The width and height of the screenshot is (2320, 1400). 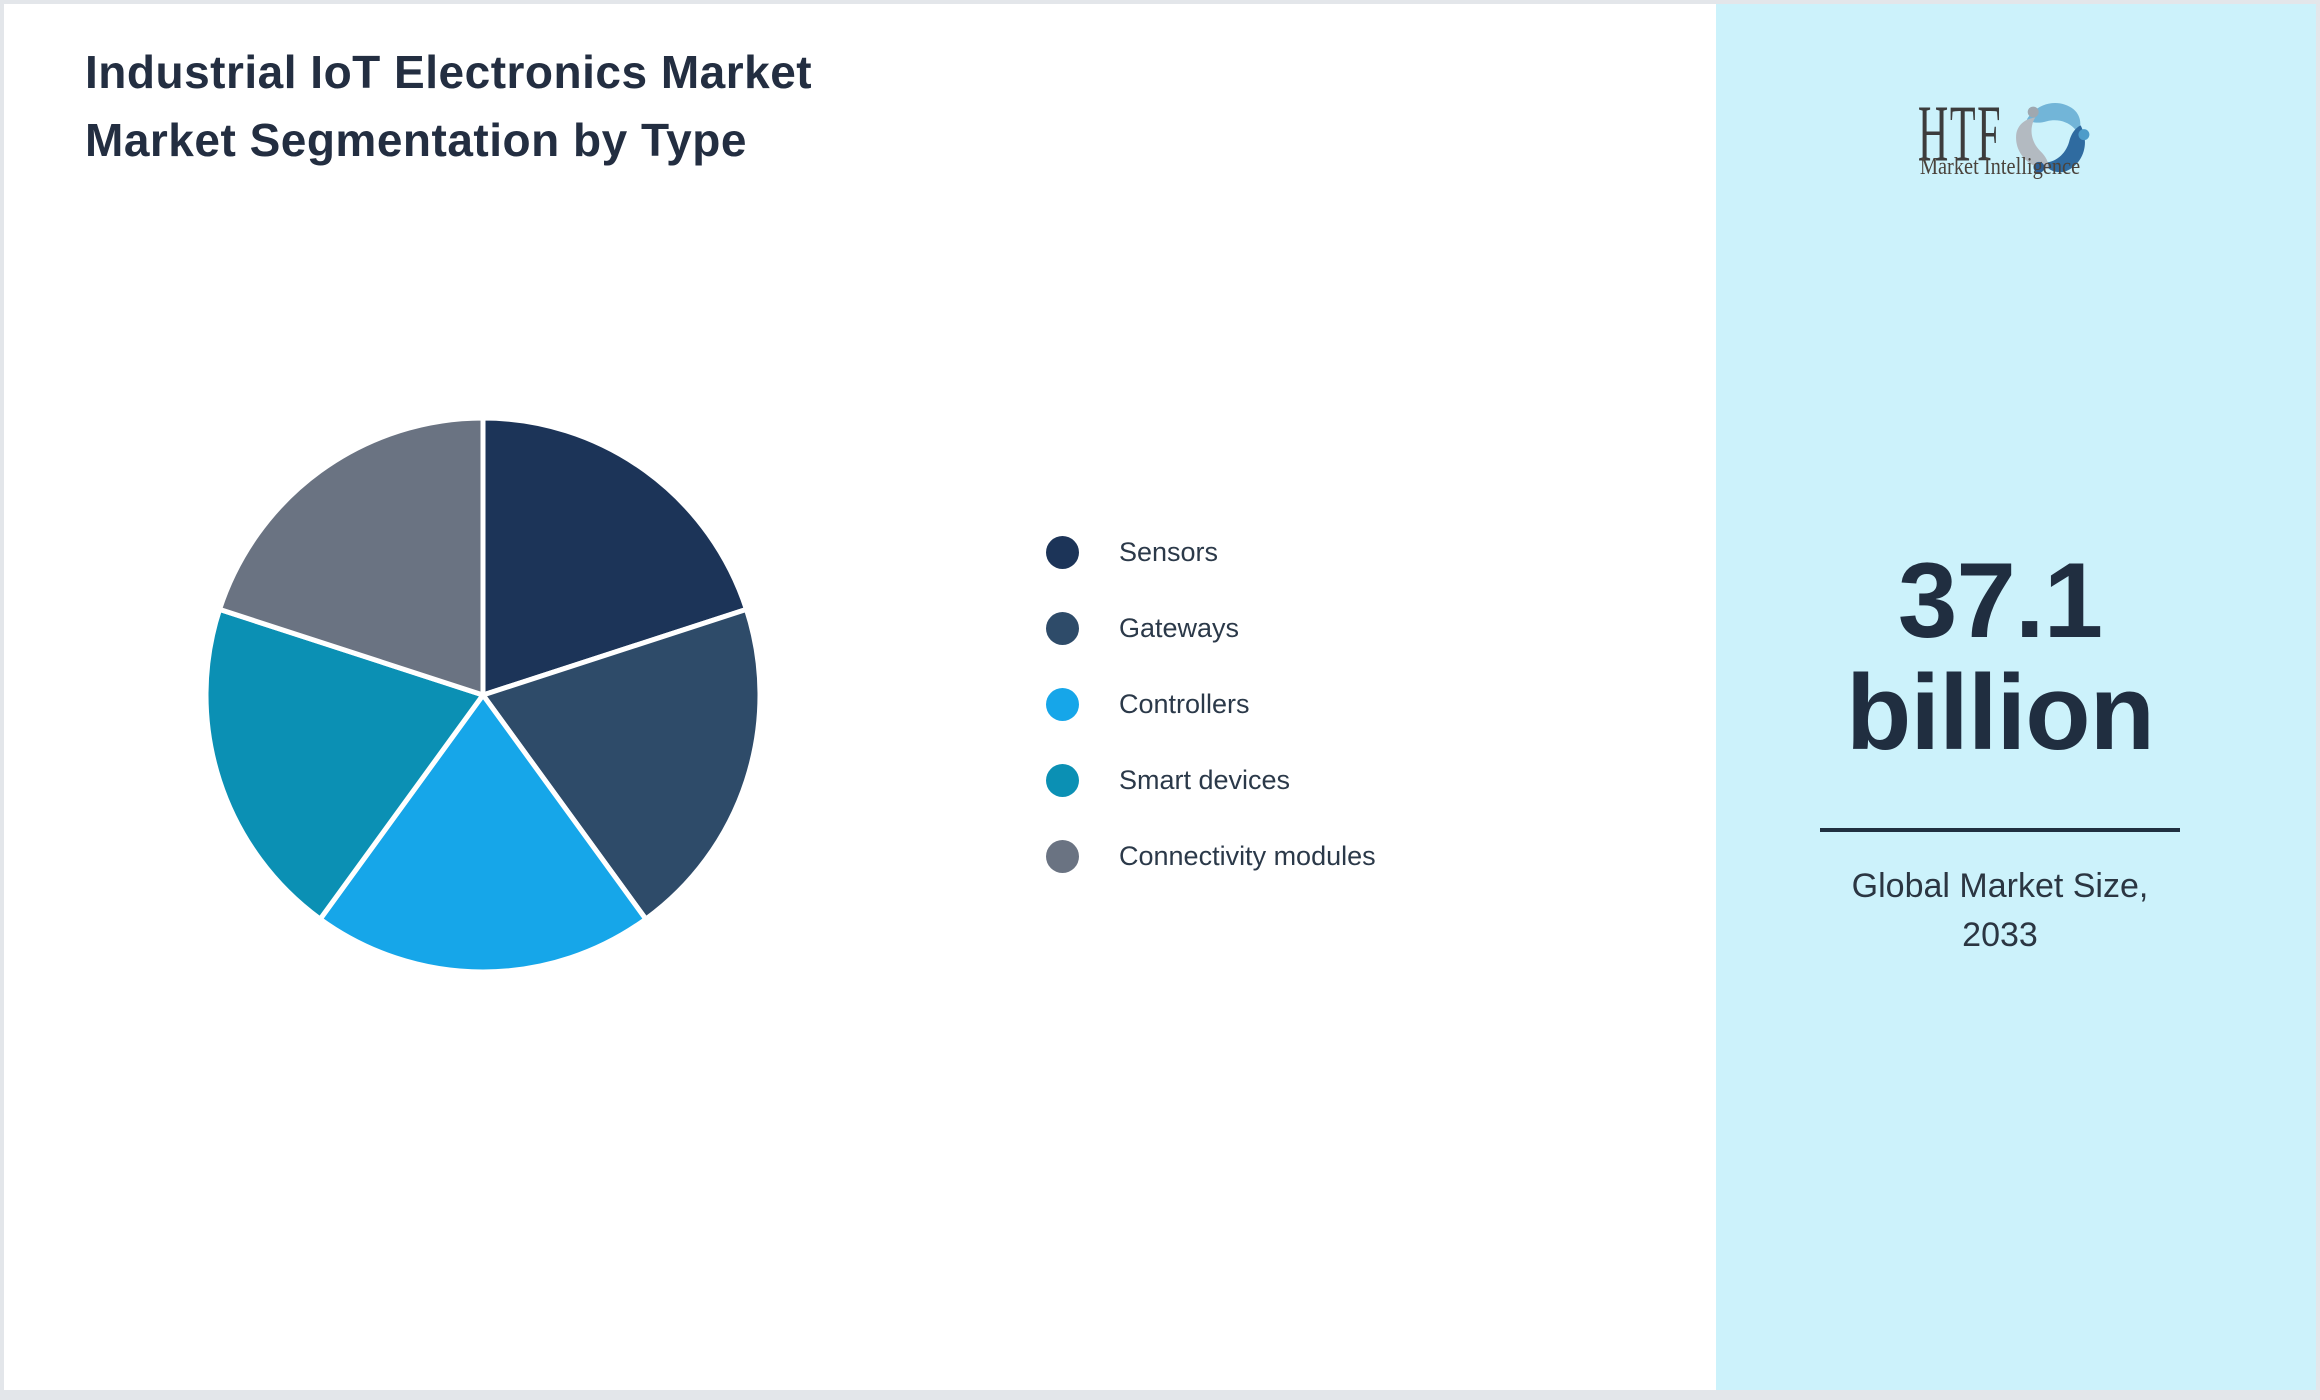 I want to click on htf-logo-text: HTF, so click(x=1960, y=133).